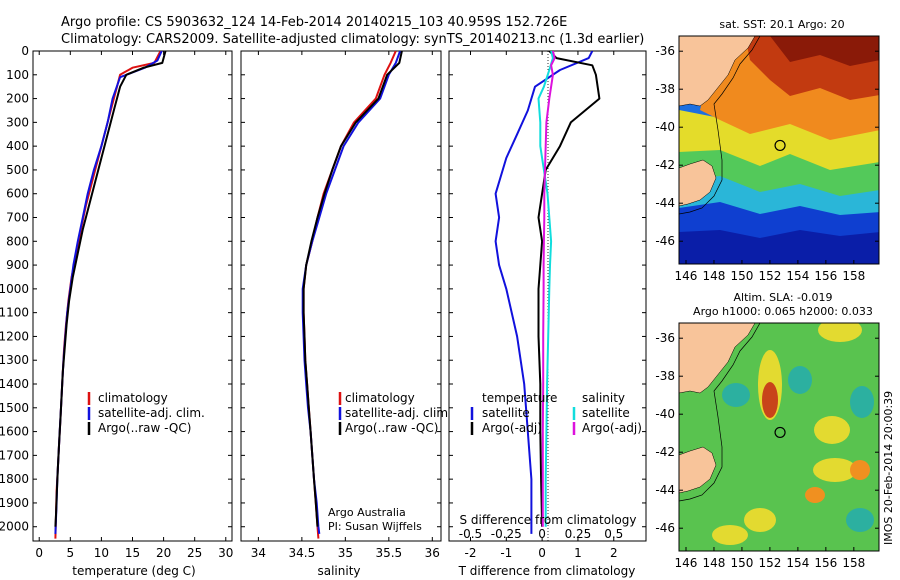  What do you see at coordinates (258, 553) in the screenshot?
I see `x-tick-label: 34` at bounding box center [258, 553].